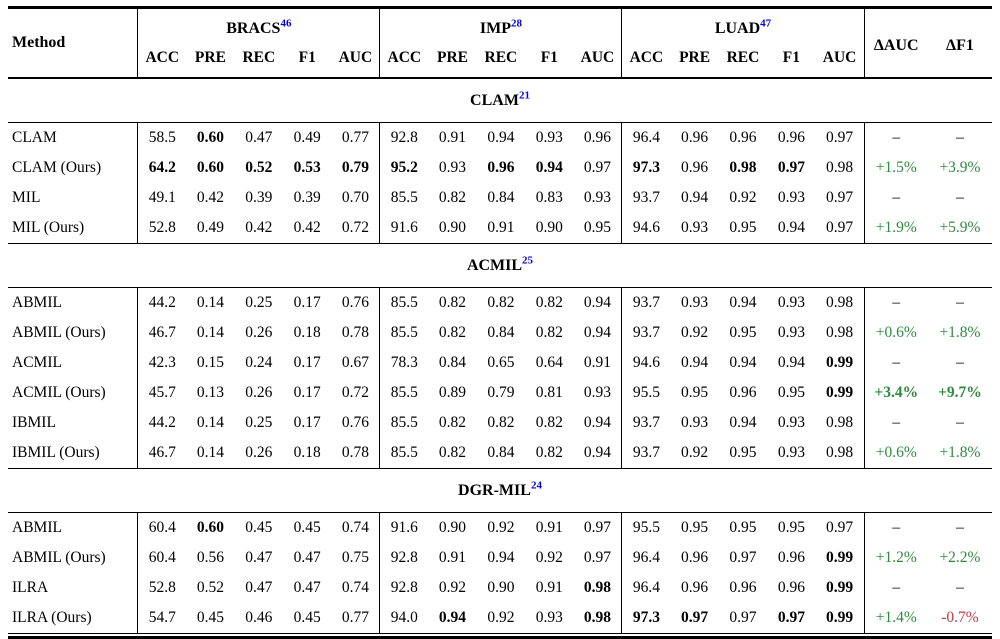 Image resolution: width=1000 pixels, height=639 pixels. I want to click on metric-cell: 0.47, so click(307, 557).